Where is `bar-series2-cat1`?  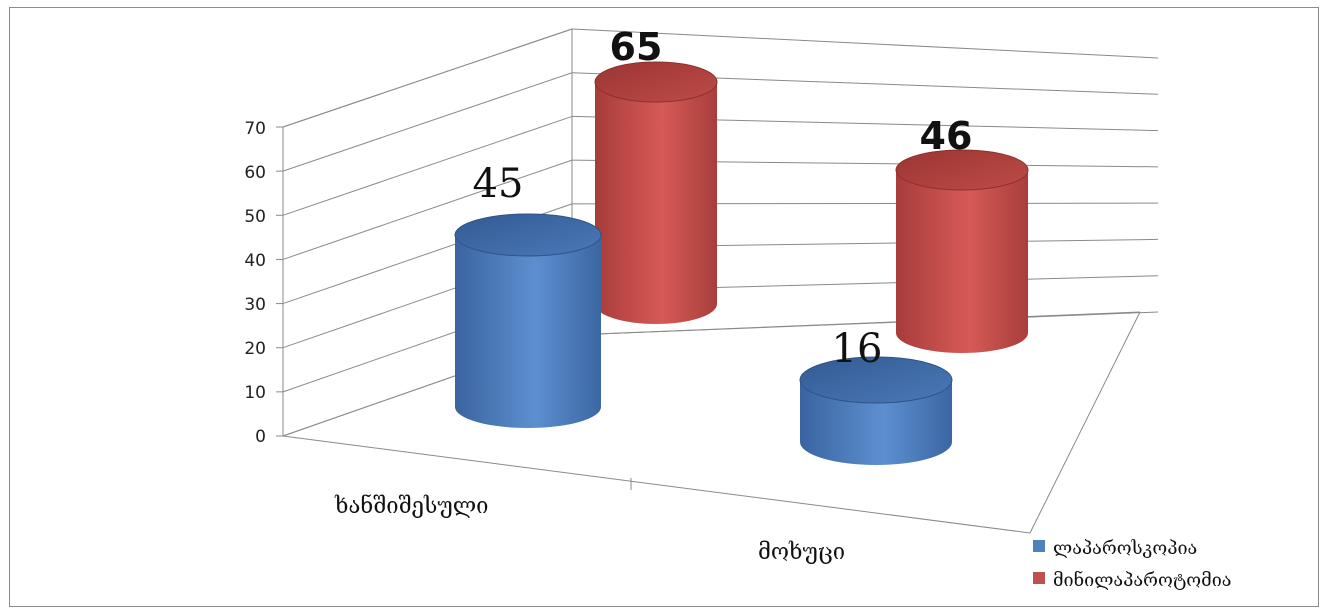 bar-series2-cat1 is located at coordinates (656, 192).